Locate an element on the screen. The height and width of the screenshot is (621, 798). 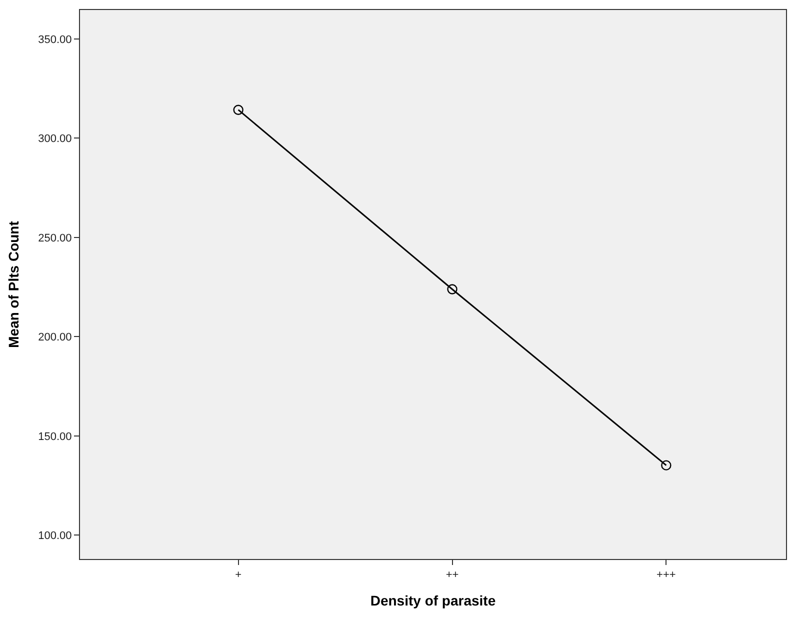
y-tick-label: 350.00 is located at coordinates (55, 40).